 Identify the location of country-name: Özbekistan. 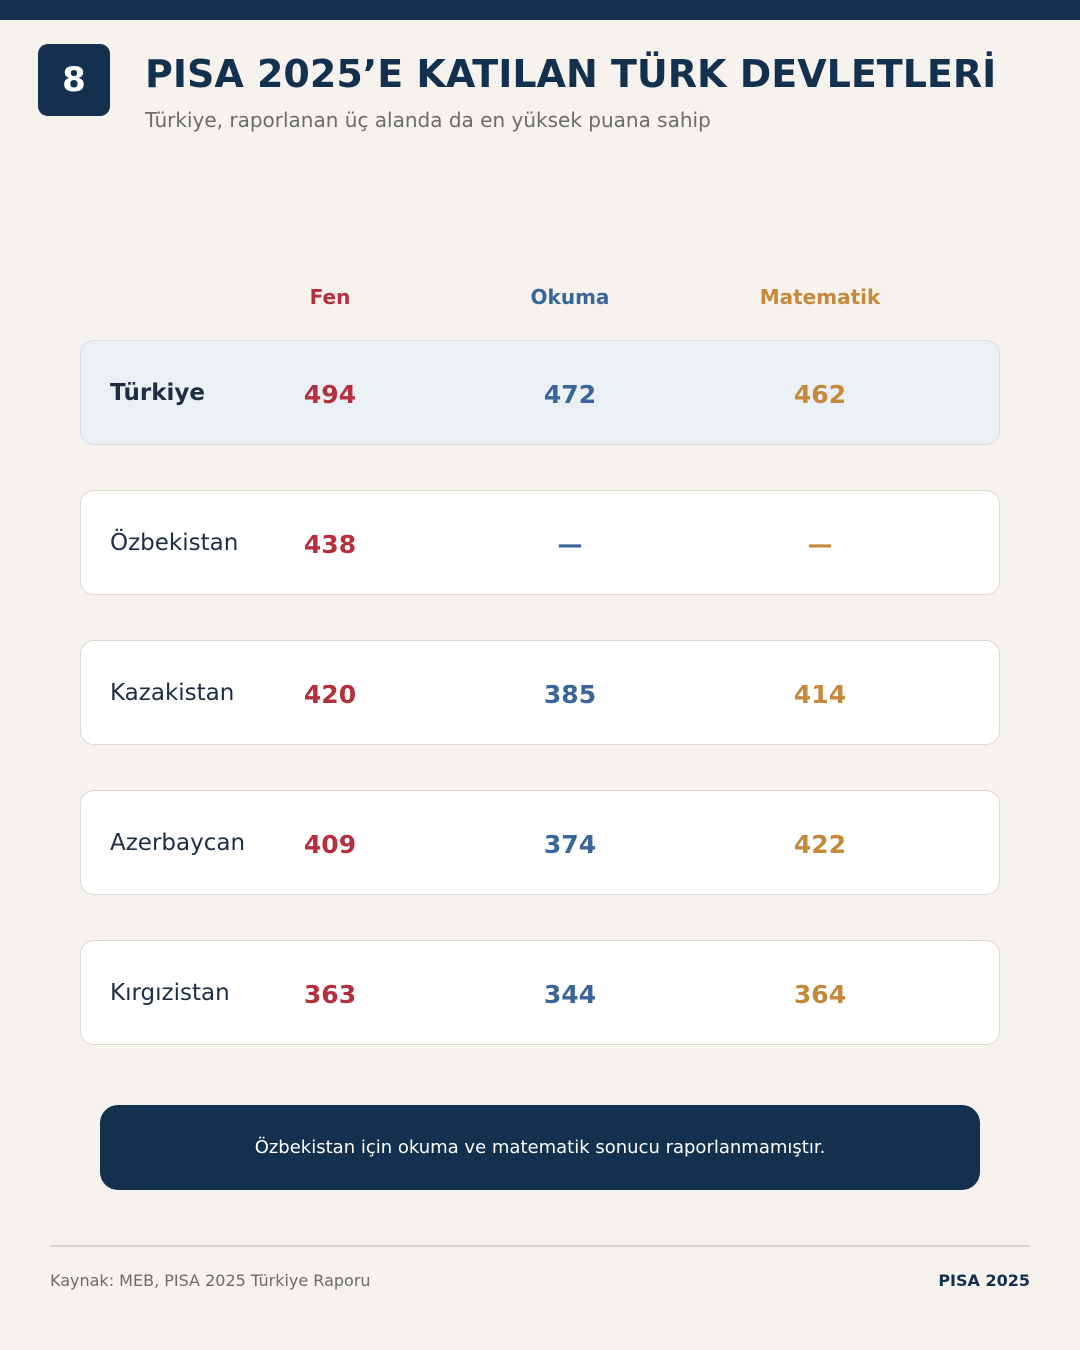
(174, 543).